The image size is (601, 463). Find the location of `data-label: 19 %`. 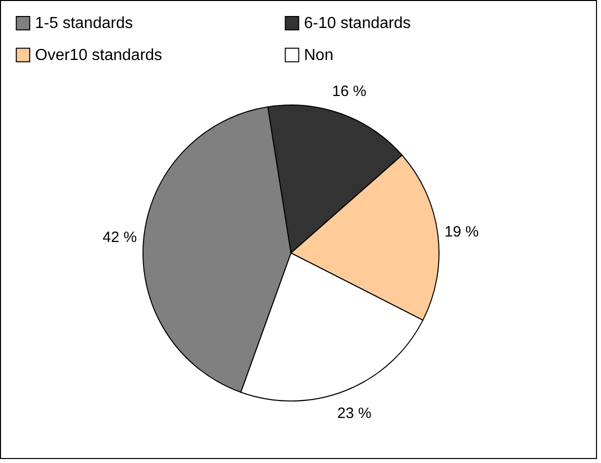

data-label: 19 % is located at coordinates (461, 231).